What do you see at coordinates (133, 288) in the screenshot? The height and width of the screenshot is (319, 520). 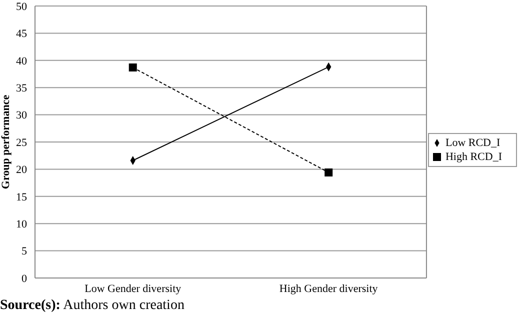 I see `x-tick-label: Low Gender diversity` at bounding box center [133, 288].